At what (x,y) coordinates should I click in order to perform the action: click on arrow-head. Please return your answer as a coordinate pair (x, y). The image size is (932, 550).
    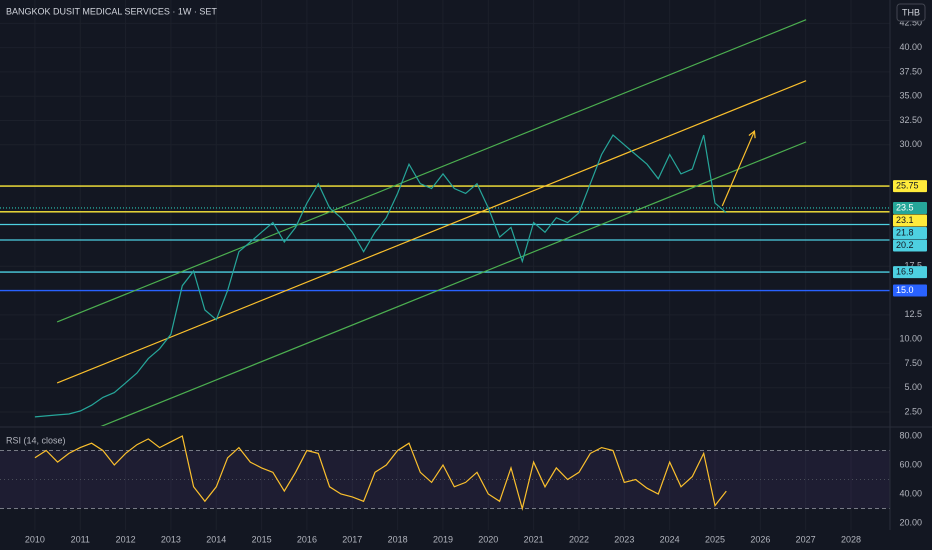
    Looking at the image, I should click on (752, 134).